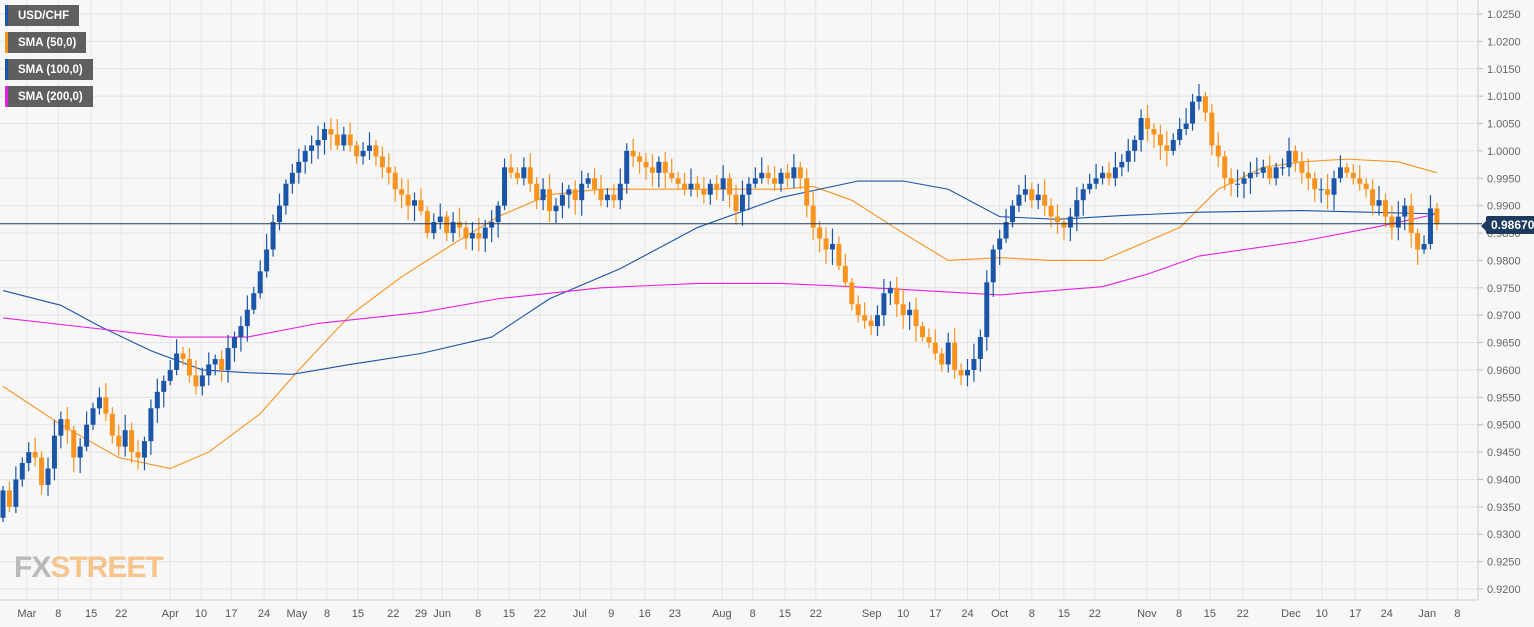  Describe the element at coordinates (421, 614) in the screenshot. I see `x-tick-label: 29` at that location.